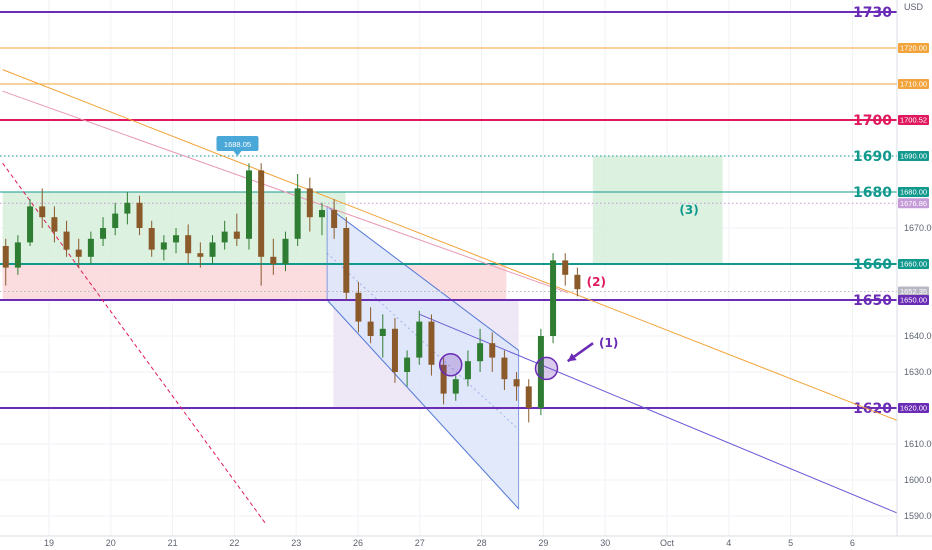 This screenshot has height=550, width=932. What do you see at coordinates (234, 543) in the screenshot?
I see `time-tick-label: 22` at bounding box center [234, 543].